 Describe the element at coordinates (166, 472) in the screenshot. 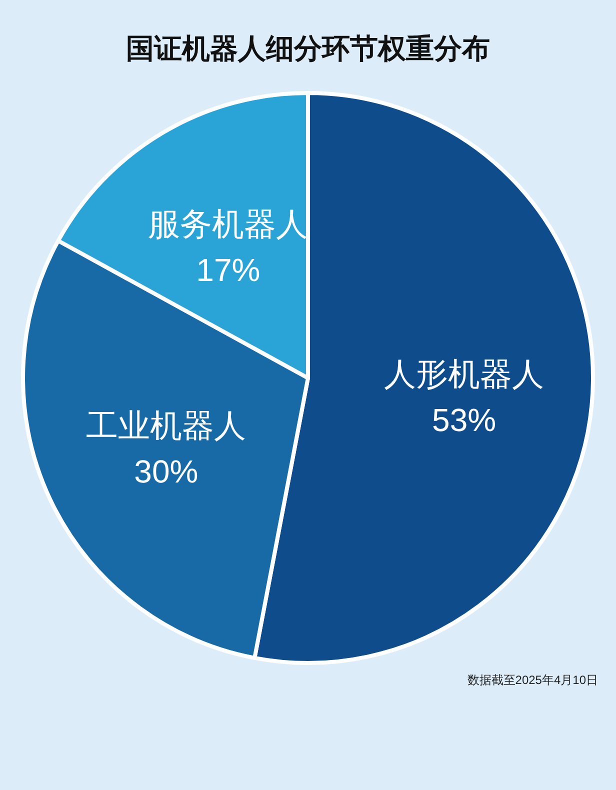

I see `data-label: 30%` at that location.